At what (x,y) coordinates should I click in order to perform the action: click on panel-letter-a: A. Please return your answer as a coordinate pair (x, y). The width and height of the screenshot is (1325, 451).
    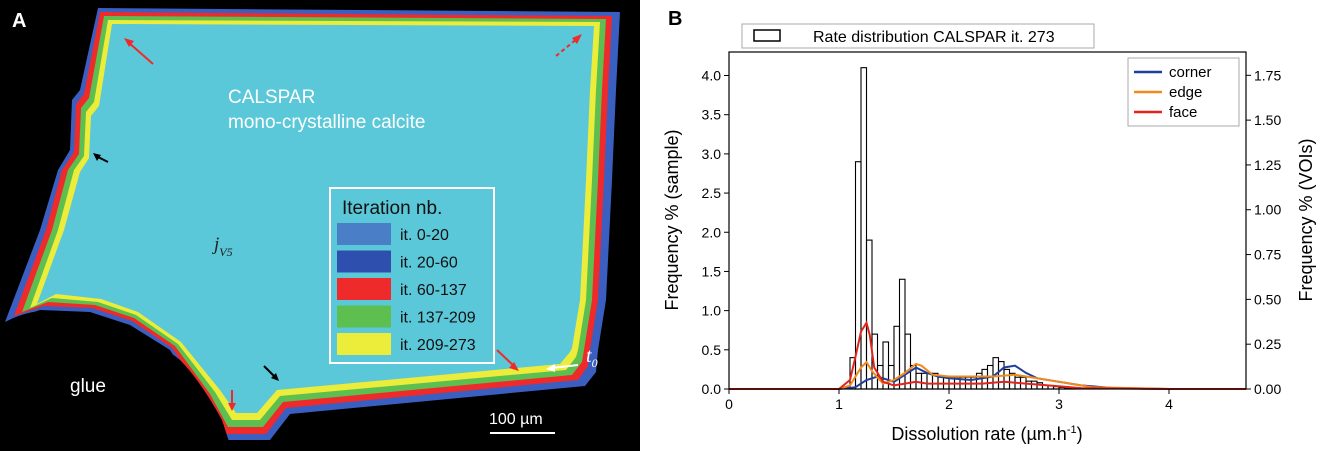
    Looking at the image, I should click on (19, 21).